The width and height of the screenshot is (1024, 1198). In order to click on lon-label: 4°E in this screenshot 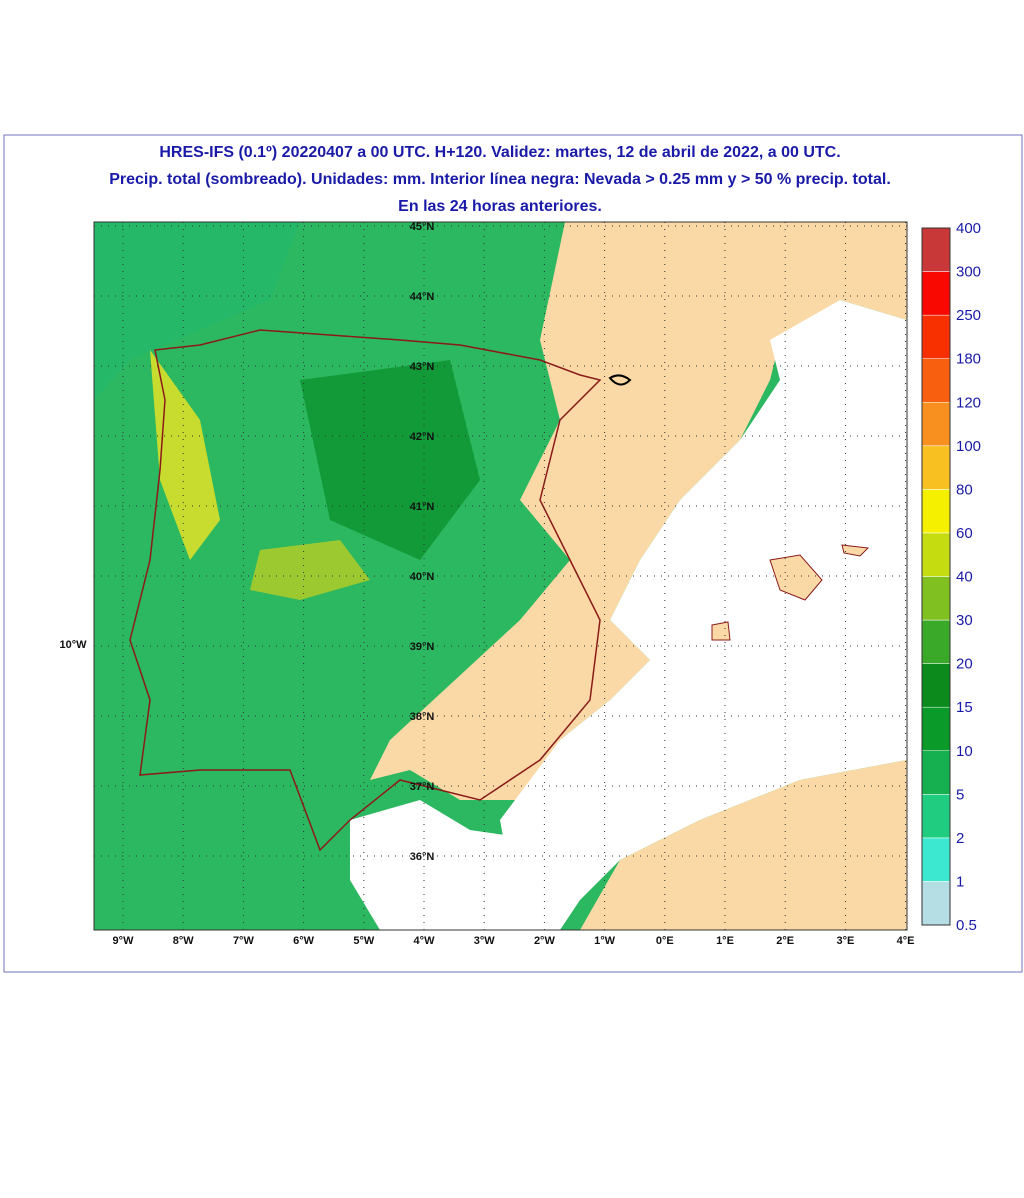, I will do `click(906, 941)`.